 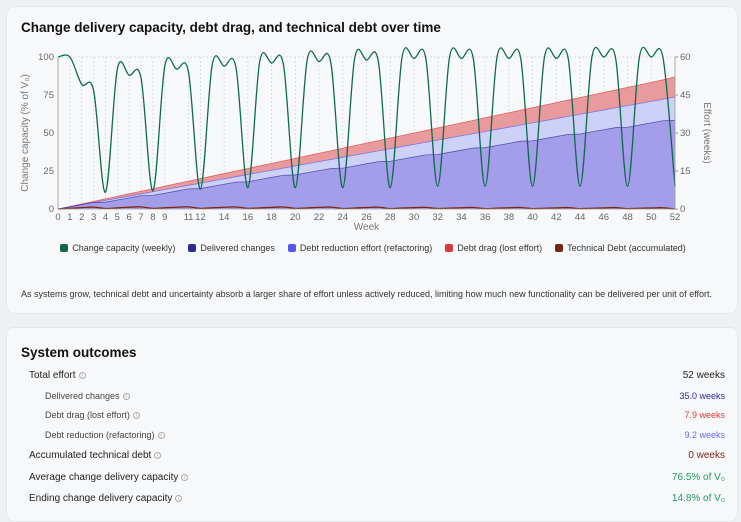 What do you see at coordinates (48, 171) in the screenshot?
I see `y-left-tick-label: 25` at bounding box center [48, 171].